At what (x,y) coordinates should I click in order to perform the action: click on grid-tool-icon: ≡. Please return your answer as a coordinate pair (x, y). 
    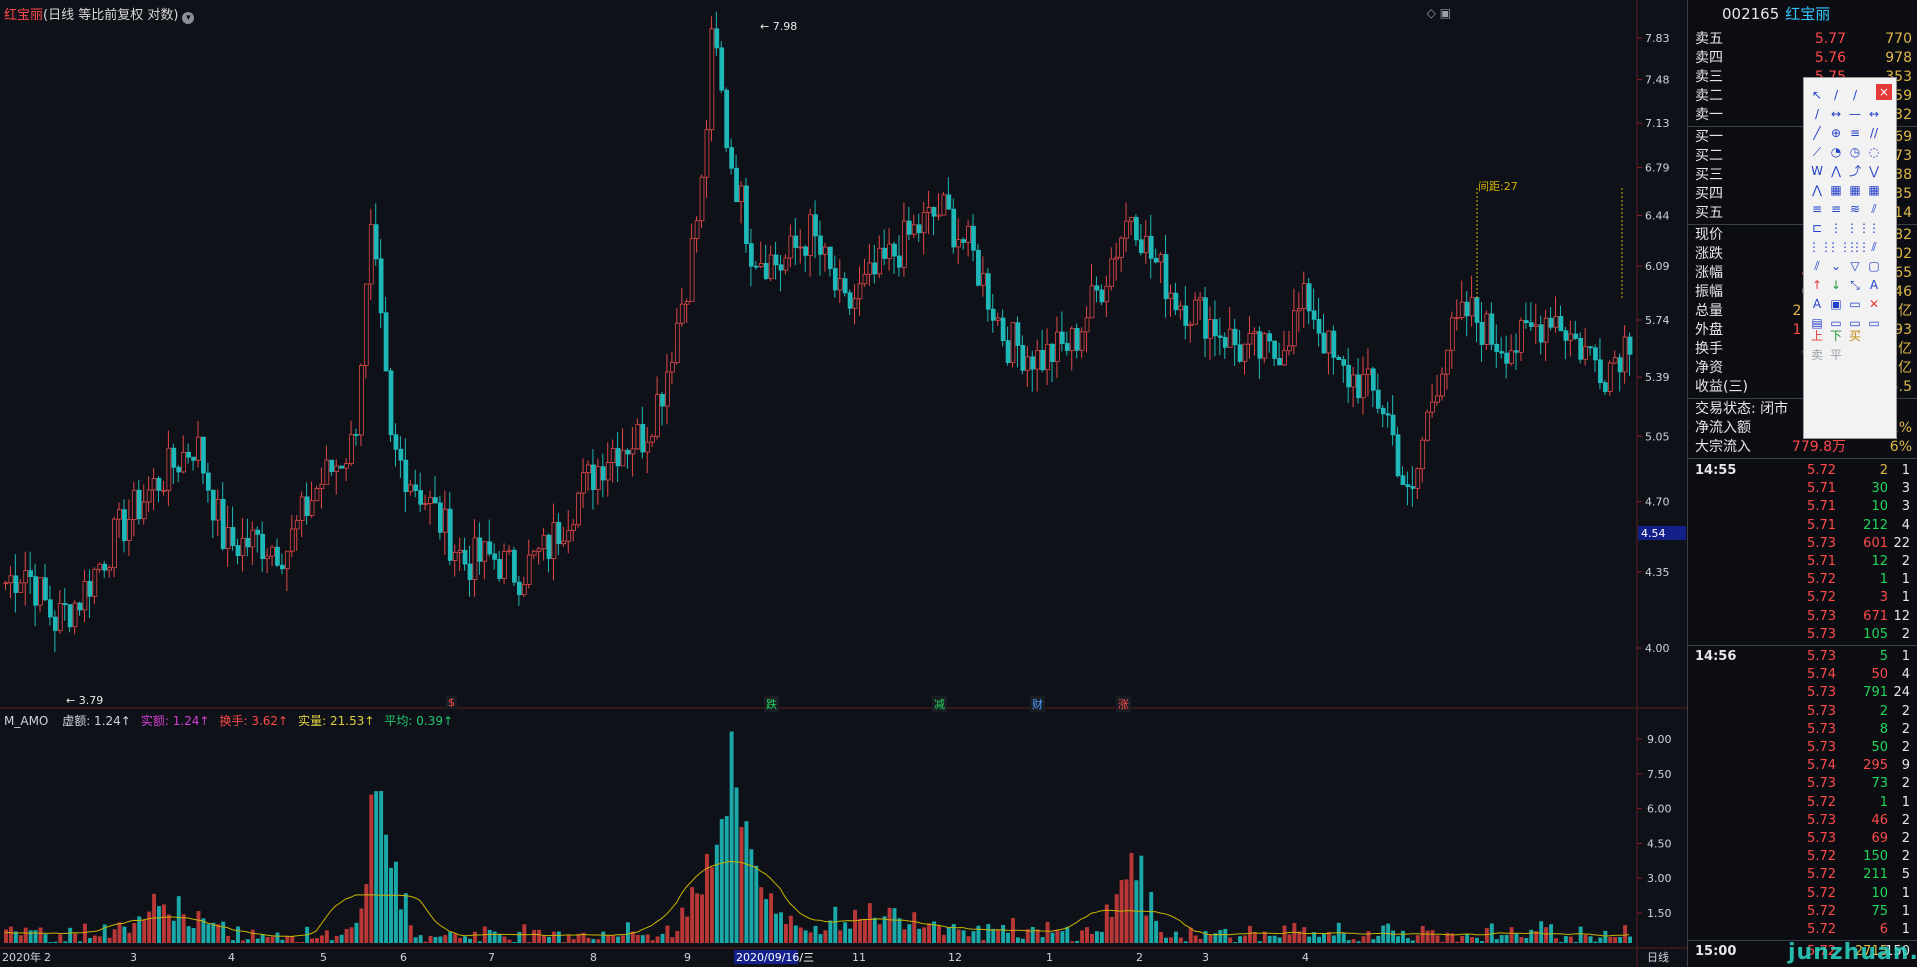
    Looking at the image, I should click on (1817, 209).